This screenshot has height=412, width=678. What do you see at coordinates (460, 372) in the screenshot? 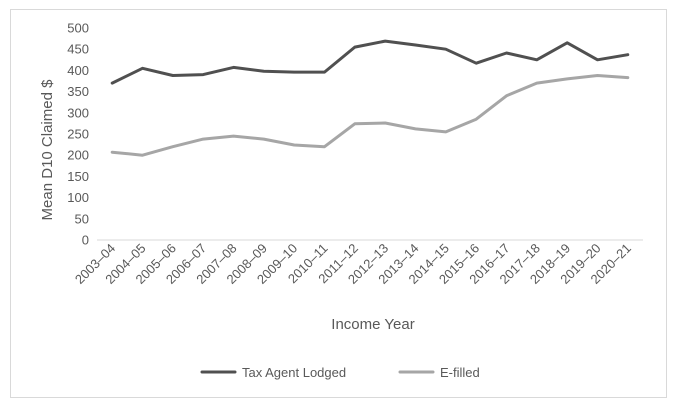
I see `legend-label: E-filled` at bounding box center [460, 372].